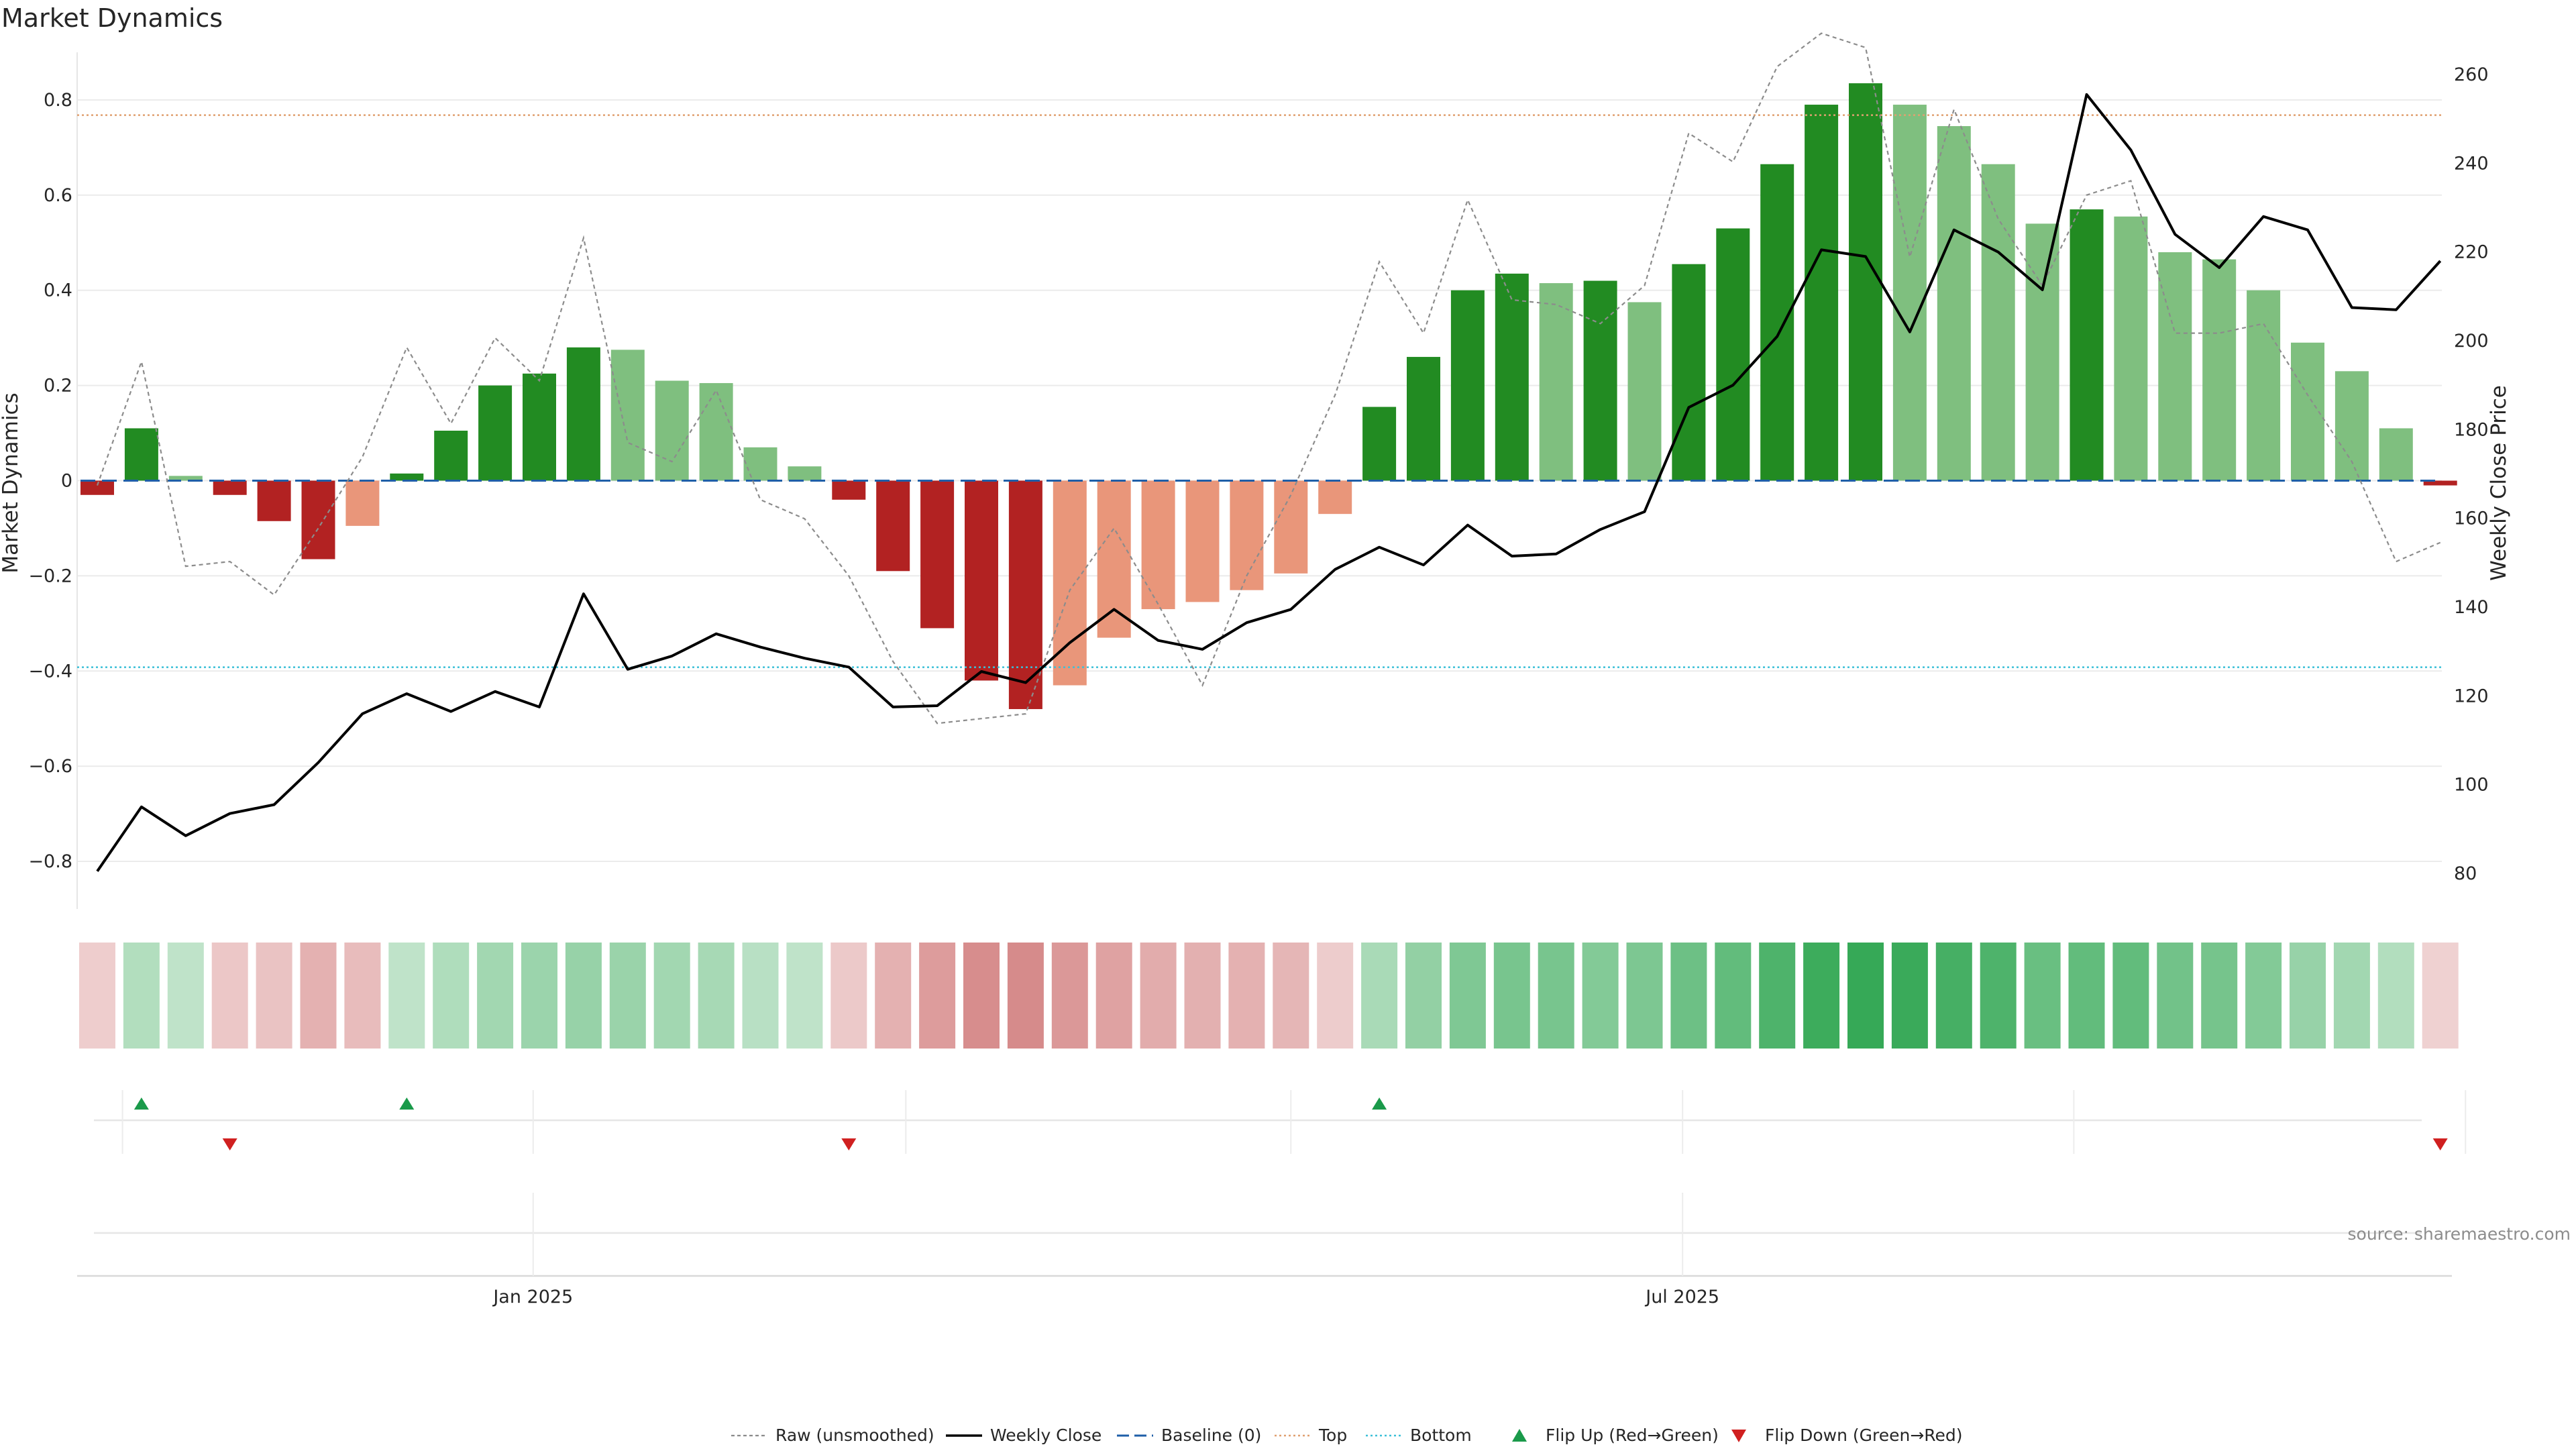 This screenshot has height=1449, width=2576. Describe the element at coordinates (50, 576) in the screenshot. I see `y-tick-label: −0.2` at that location.